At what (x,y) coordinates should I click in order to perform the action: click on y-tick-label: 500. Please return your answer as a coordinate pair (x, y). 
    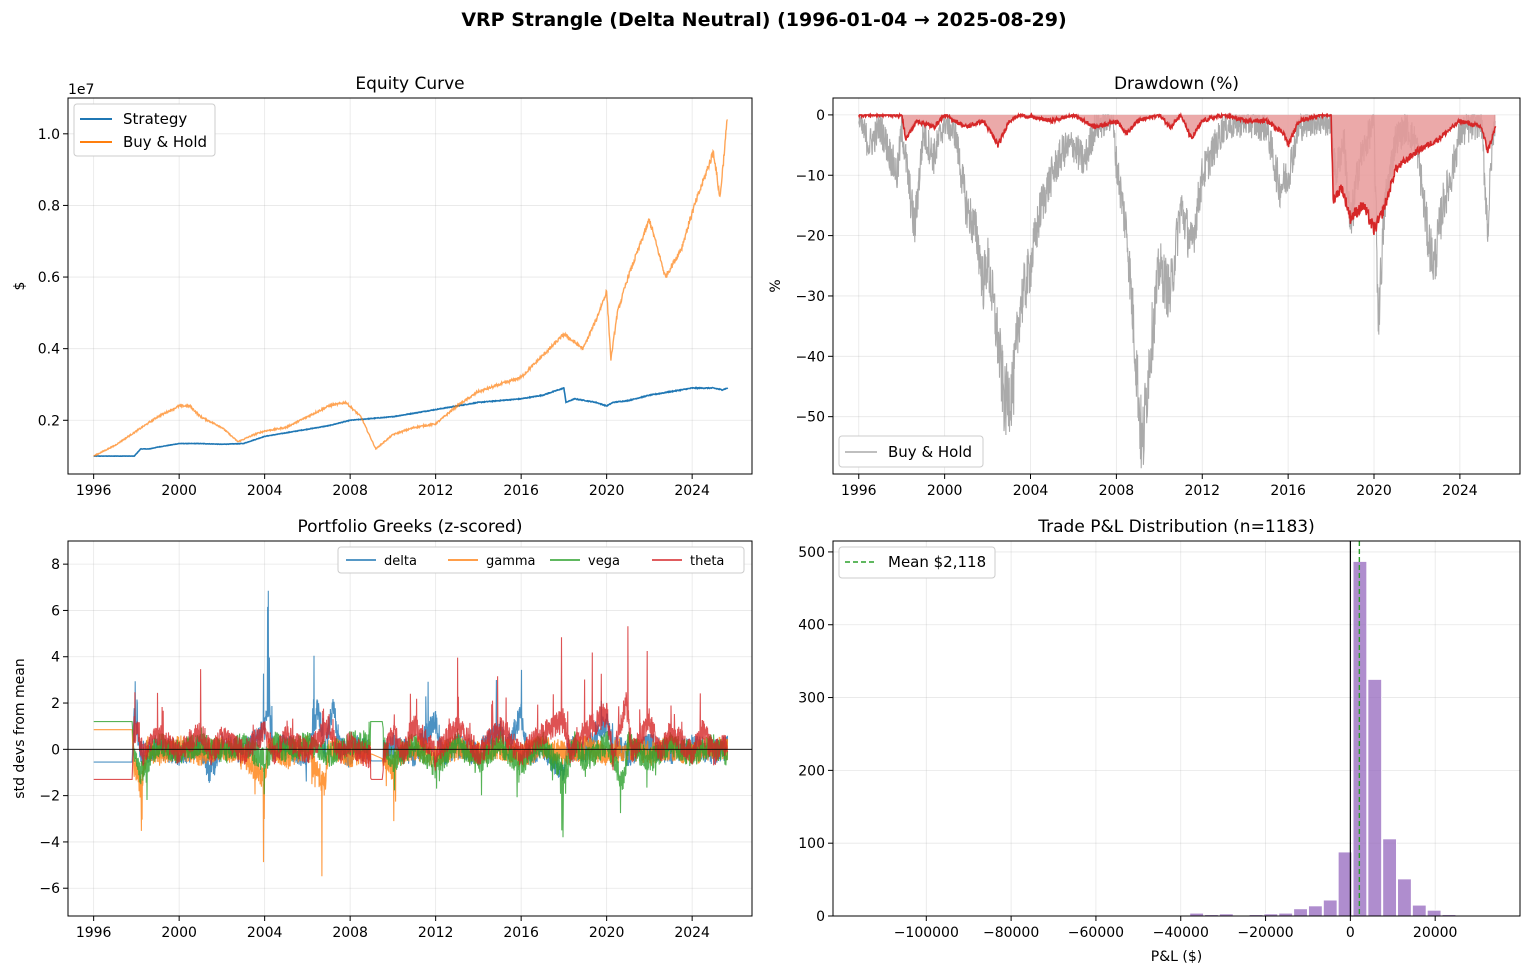
    Looking at the image, I should click on (811, 553).